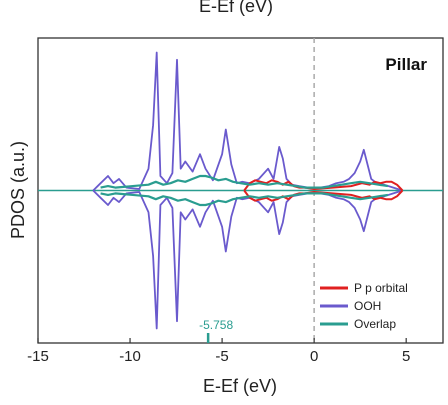 The image size is (448, 405). What do you see at coordinates (406, 64) in the screenshot?
I see `panel-label: Pillar` at bounding box center [406, 64].